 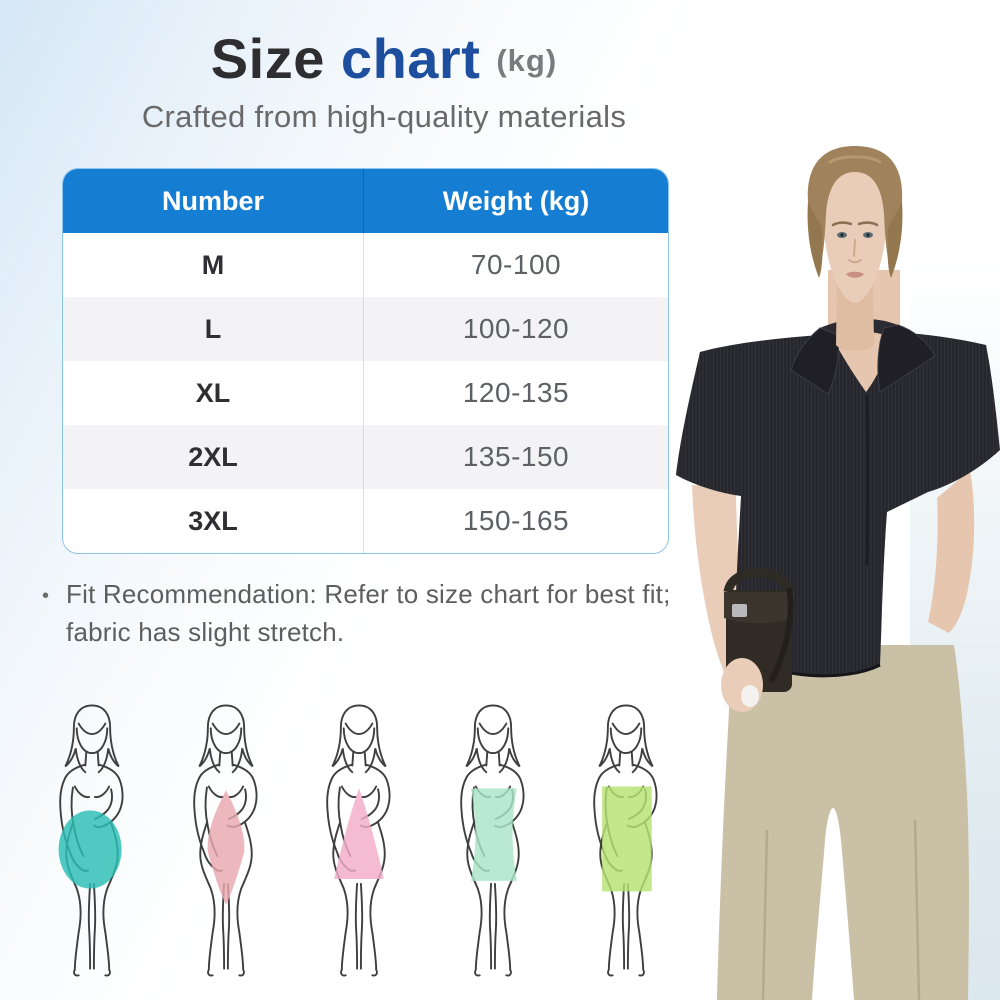 What do you see at coordinates (739, 610) in the screenshot?
I see `bag-clasp` at bounding box center [739, 610].